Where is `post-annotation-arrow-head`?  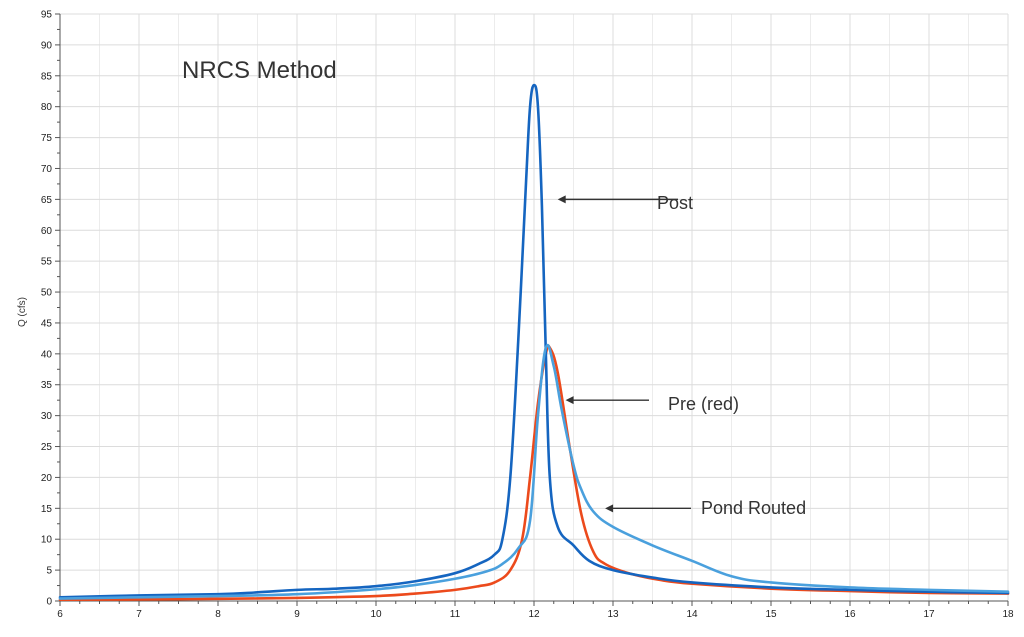
post-annotation-arrow-head is located at coordinates (561, 199).